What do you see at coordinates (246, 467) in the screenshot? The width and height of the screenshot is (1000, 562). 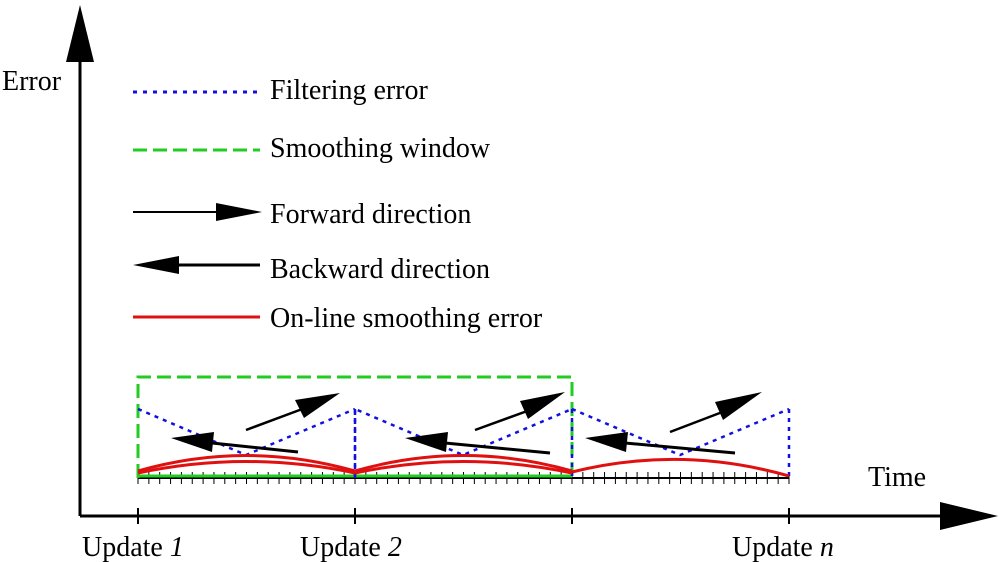 I see `smoothing-error-arc-1a` at bounding box center [246, 467].